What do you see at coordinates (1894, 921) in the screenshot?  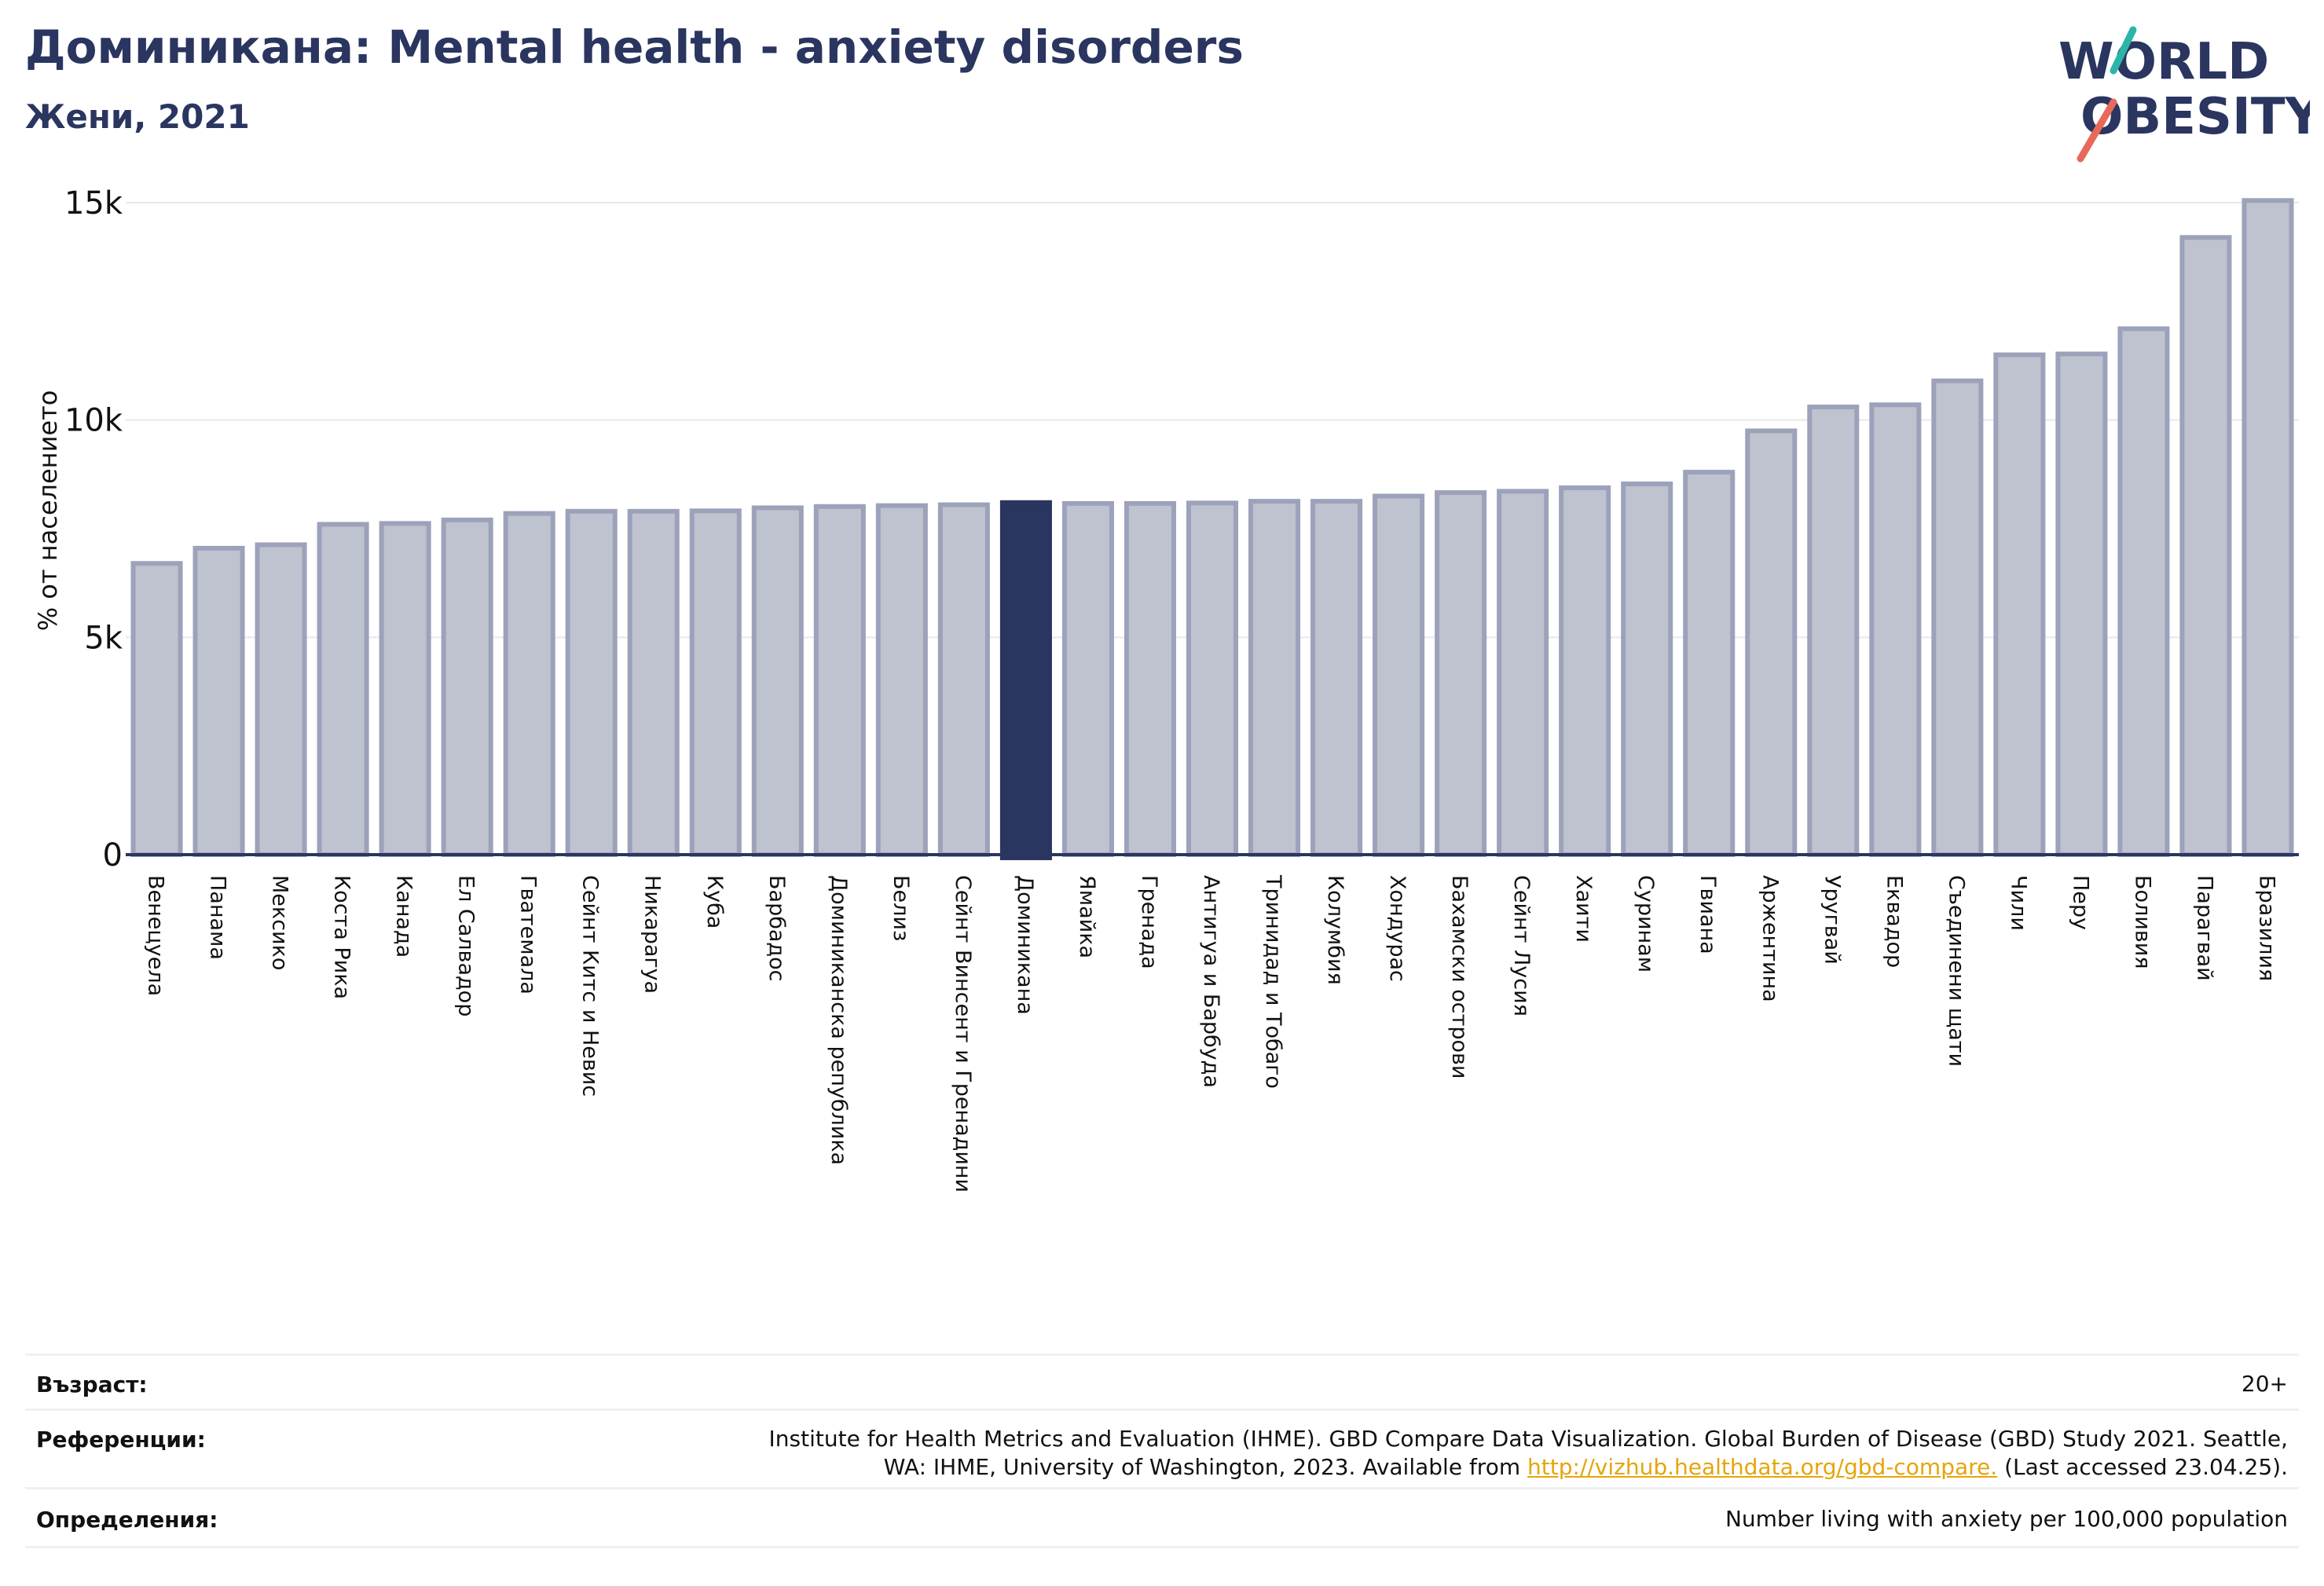 I see `x-tick-label: Еквадор` at bounding box center [1894, 921].